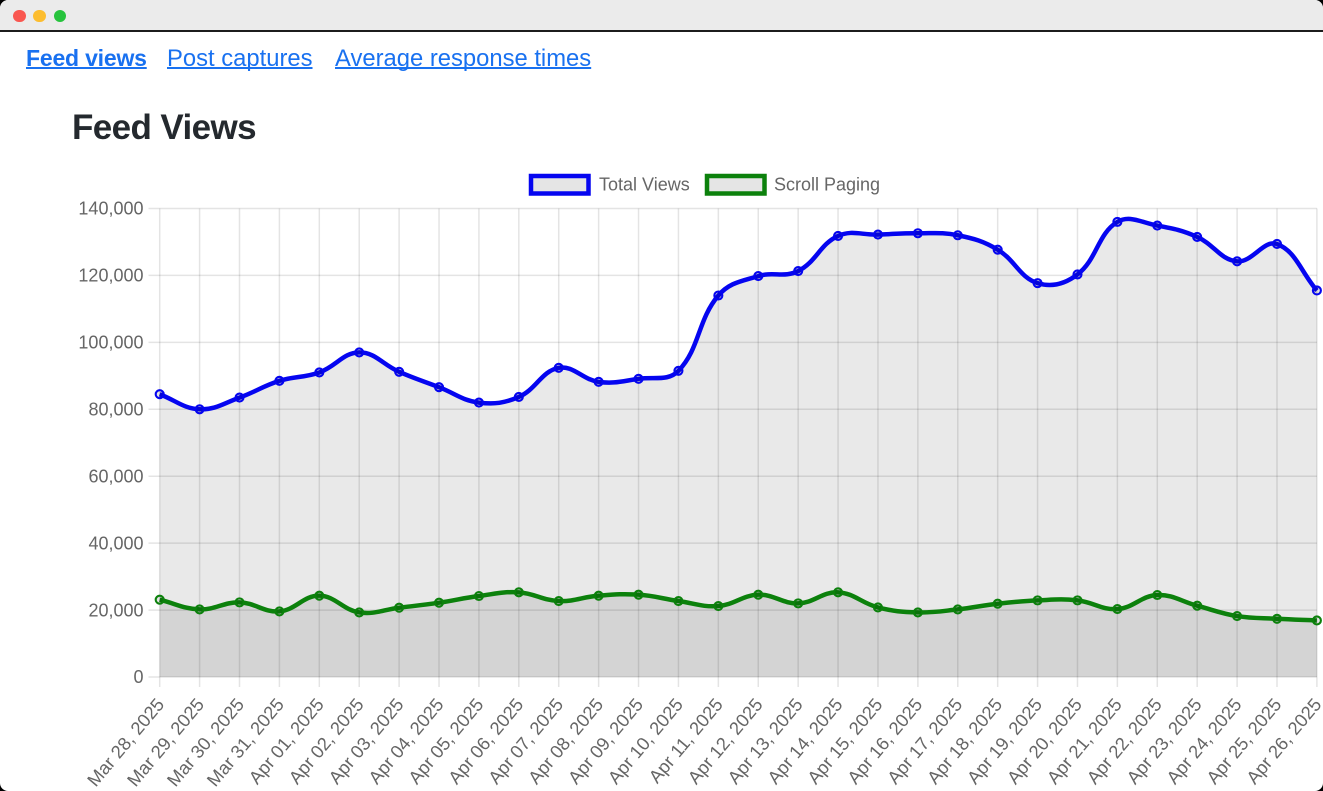  What do you see at coordinates (827, 185) in the screenshot?
I see `svg-text: Scroll Paging` at bounding box center [827, 185].